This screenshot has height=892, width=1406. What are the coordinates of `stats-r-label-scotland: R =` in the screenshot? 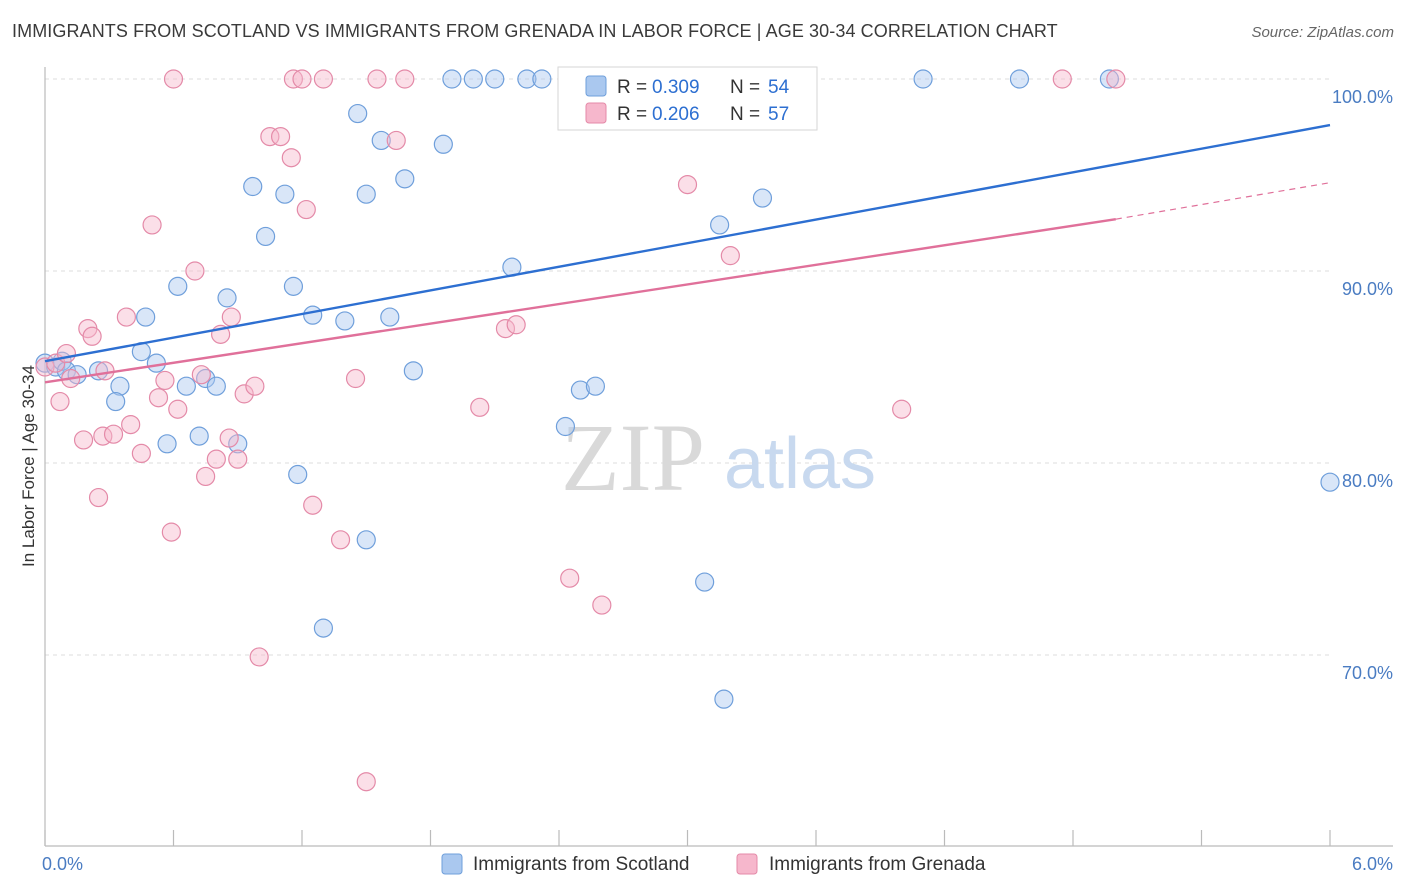 It's located at (632, 87).